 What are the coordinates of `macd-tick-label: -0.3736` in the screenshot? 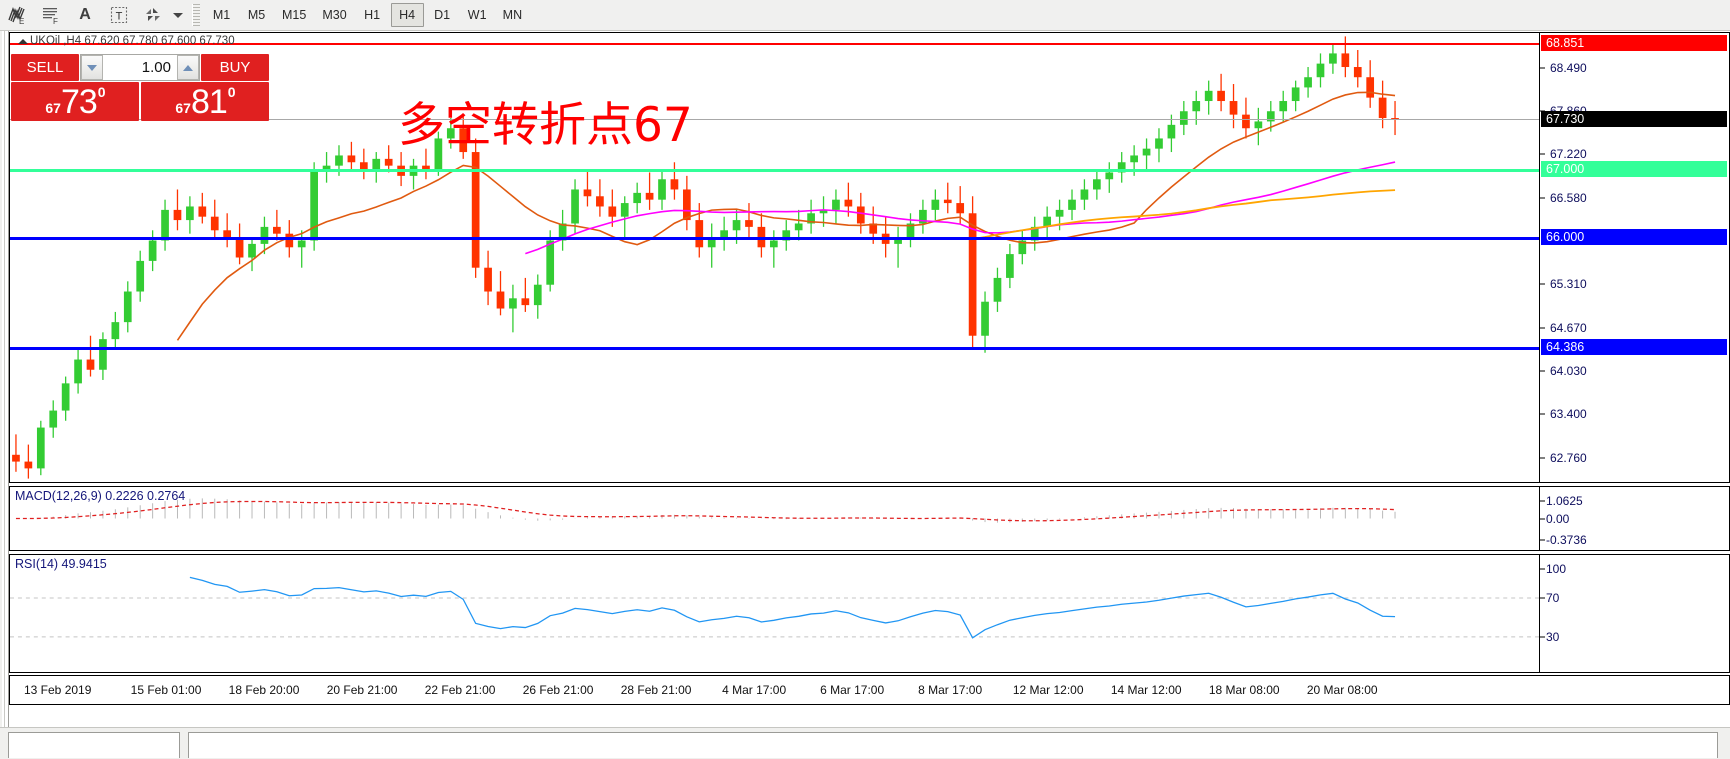 It's located at (1566, 540).